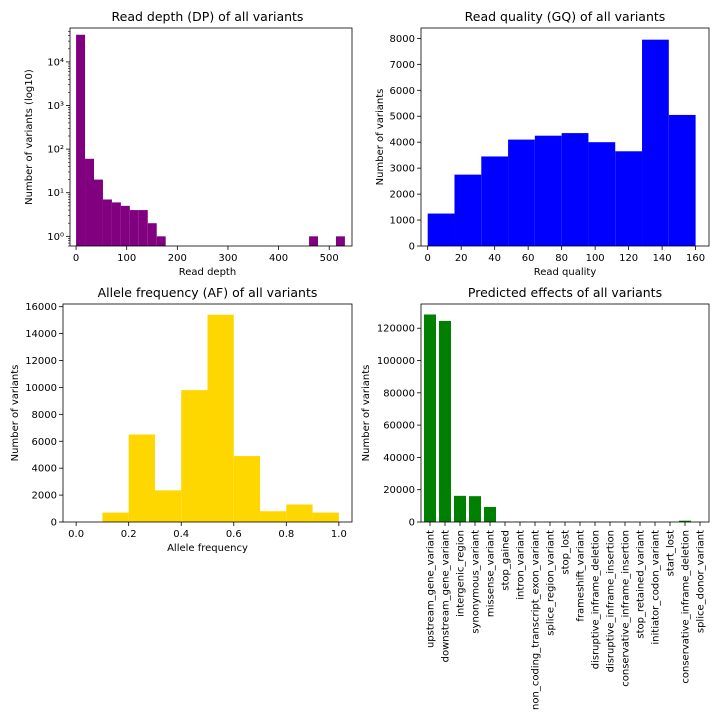 The height and width of the screenshot is (720, 720). What do you see at coordinates (76, 534) in the screenshot?
I see `x-tick-label: 0.0` at bounding box center [76, 534].